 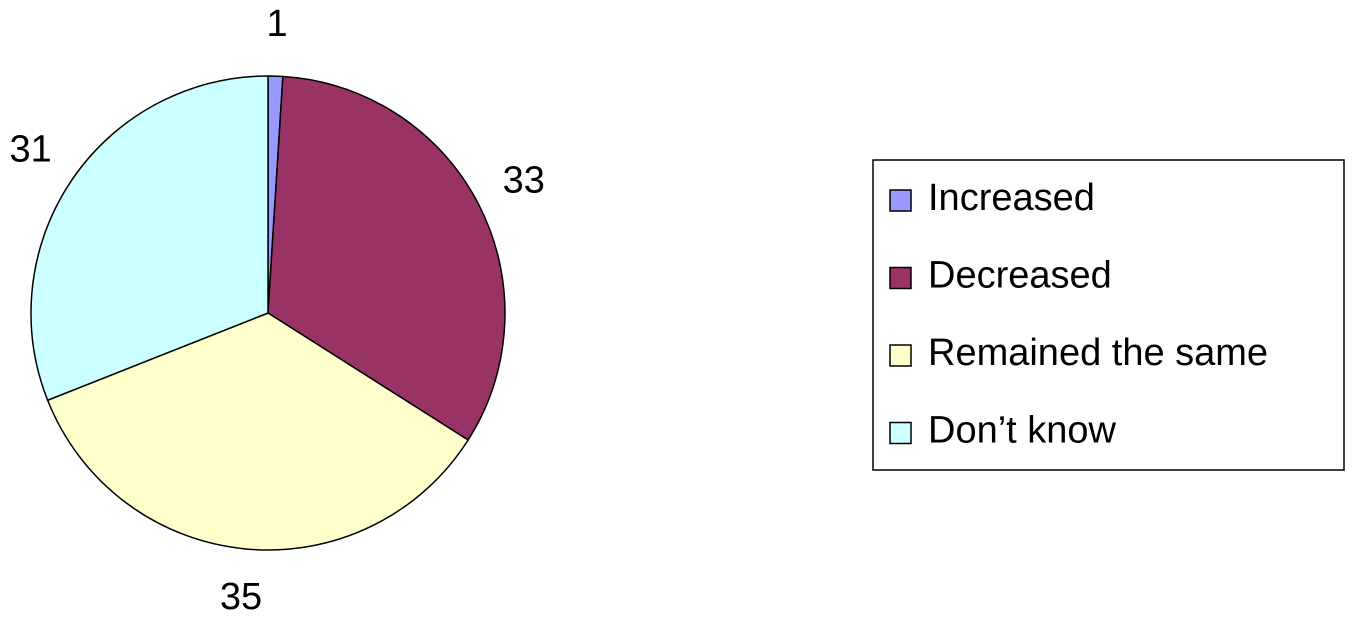 I want to click on legend-label: Don’t know, so click(x=1022, y=431).